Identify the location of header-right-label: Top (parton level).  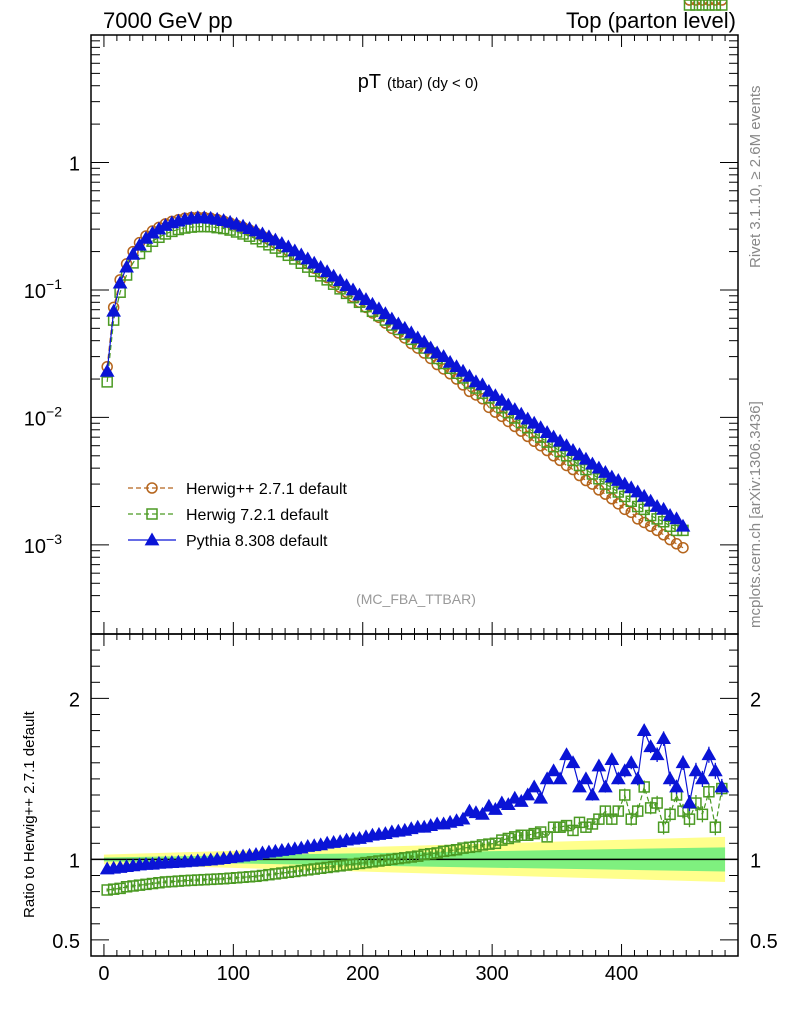
(651, 20).